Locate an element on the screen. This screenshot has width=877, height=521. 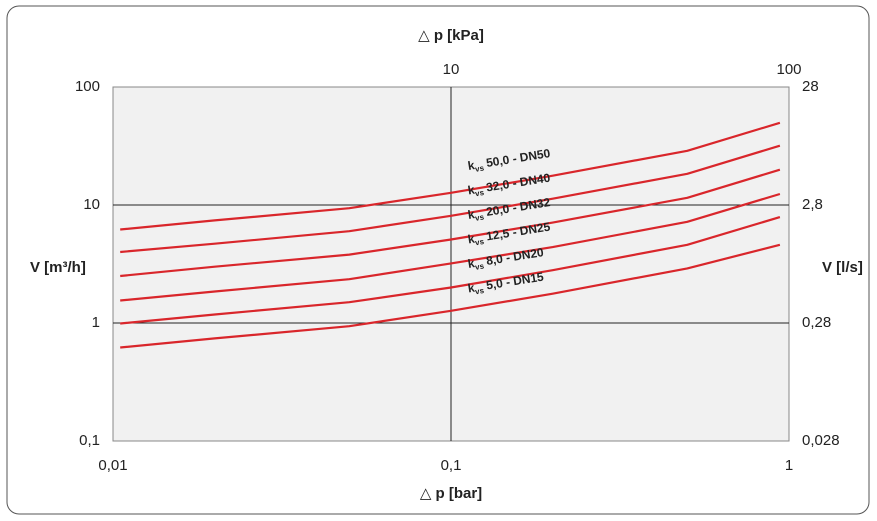
x2-tick-label: 10 is located at coordinates (451, 69).